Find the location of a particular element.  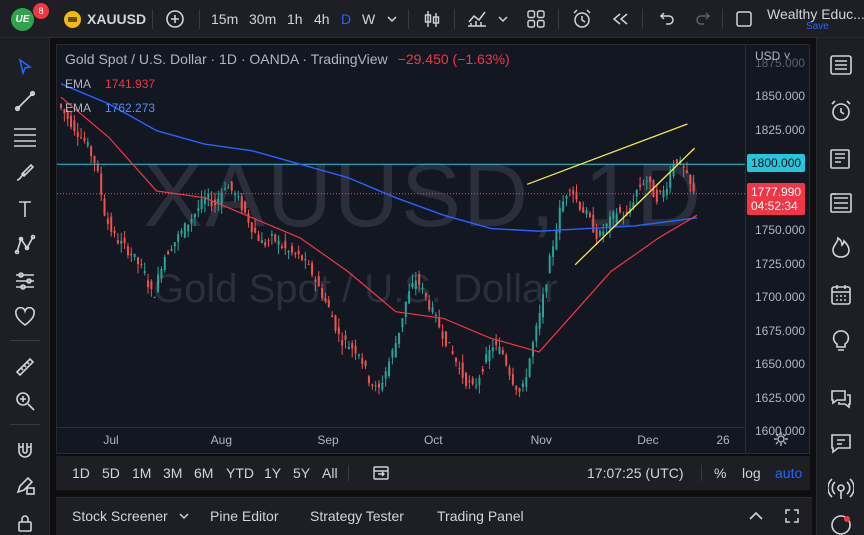

chart-type-button is located at coordinates (432, 19).